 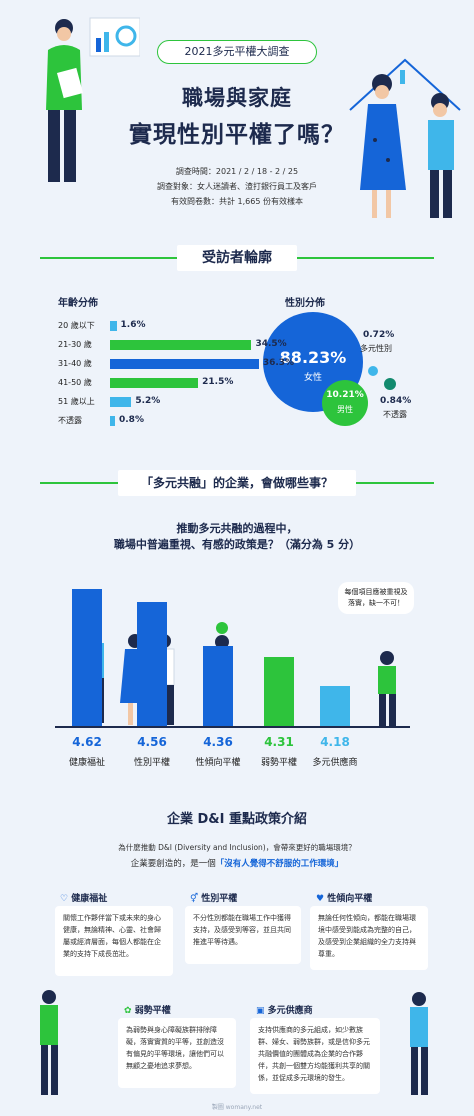 What do you see at coordinates (335, 763) in the screenshot?
I see `policy-bar-label: 多元供應商` at bounding box center [335, 763].